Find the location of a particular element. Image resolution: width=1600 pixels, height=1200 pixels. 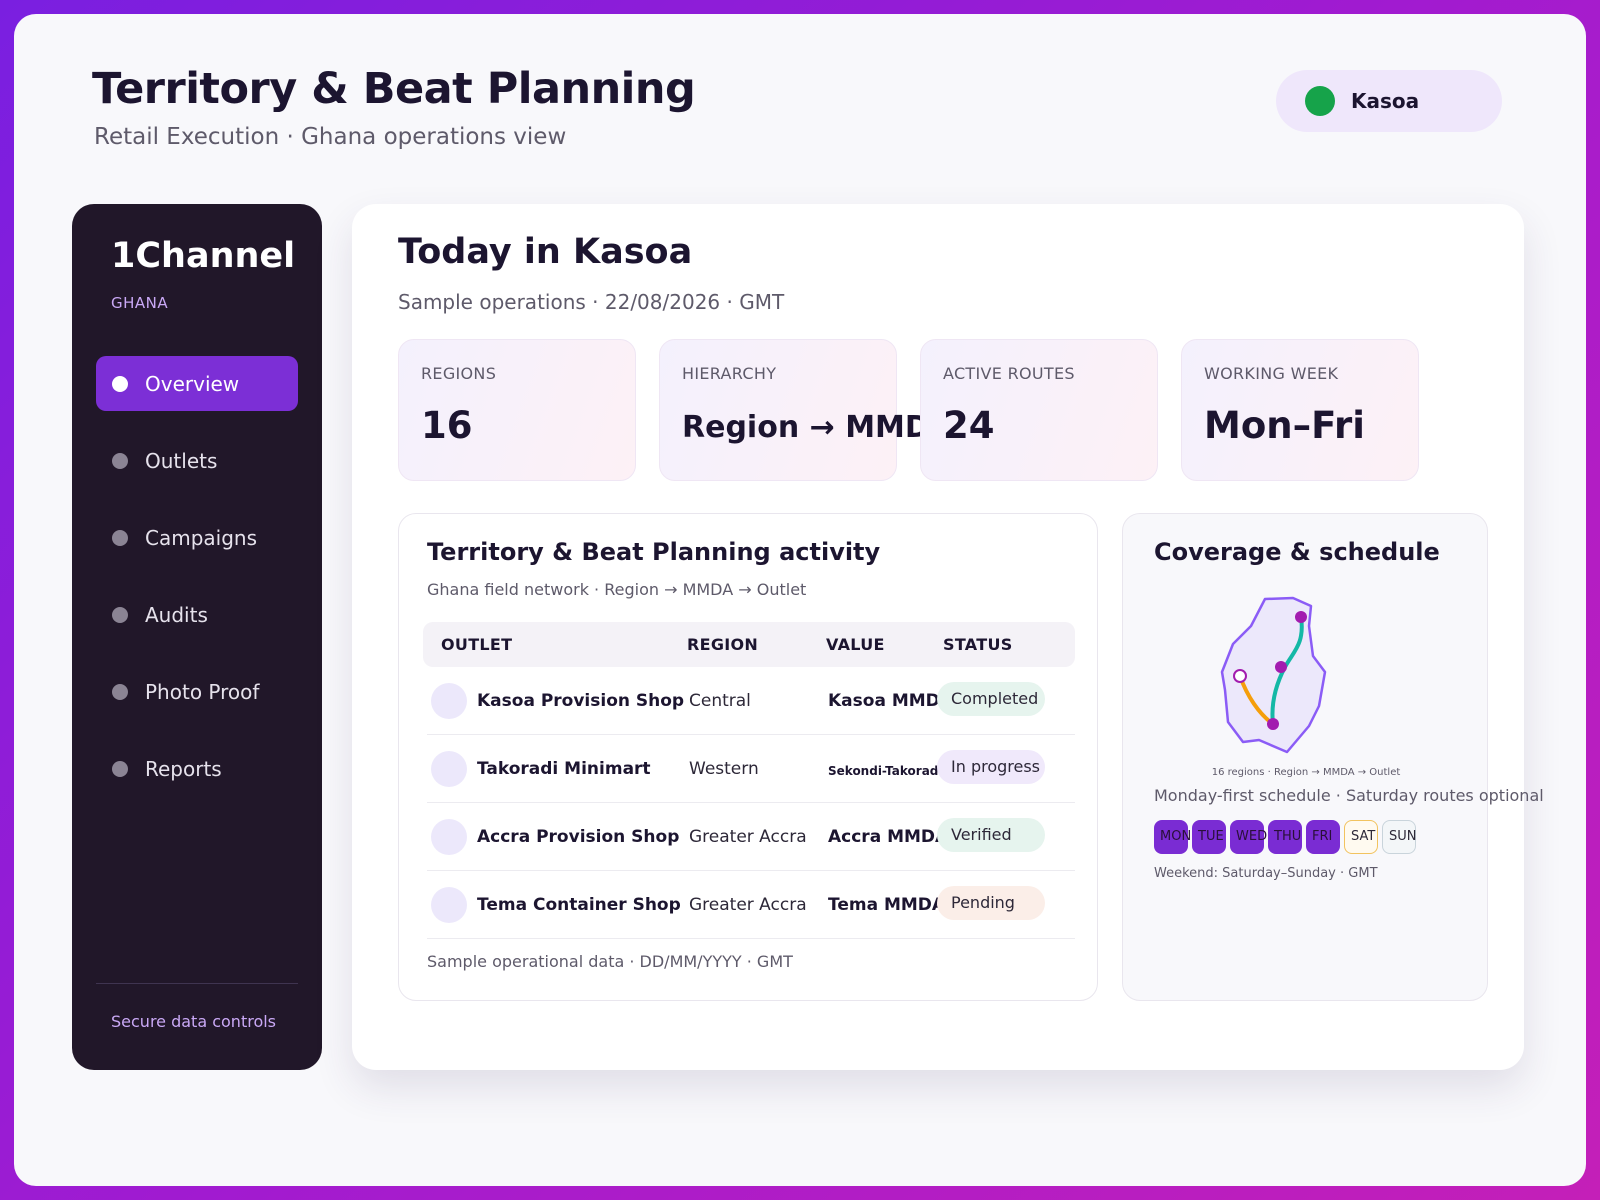

kpi-label: ACTIVE ROUTES is located at coordinates (1009, 373).